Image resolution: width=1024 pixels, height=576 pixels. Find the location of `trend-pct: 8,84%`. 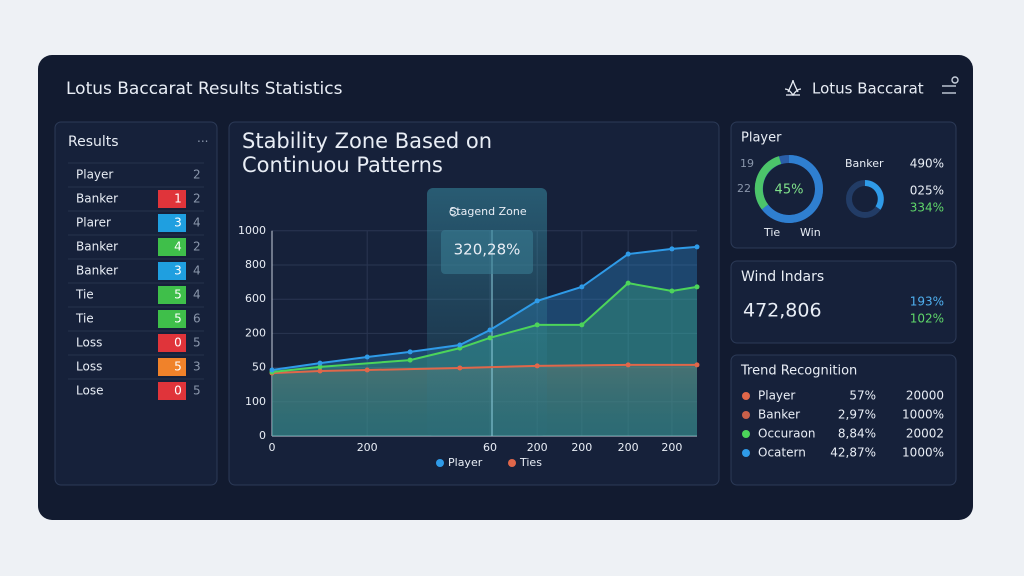

trend-pct: 8,84% is located at coordinates (857, 434).